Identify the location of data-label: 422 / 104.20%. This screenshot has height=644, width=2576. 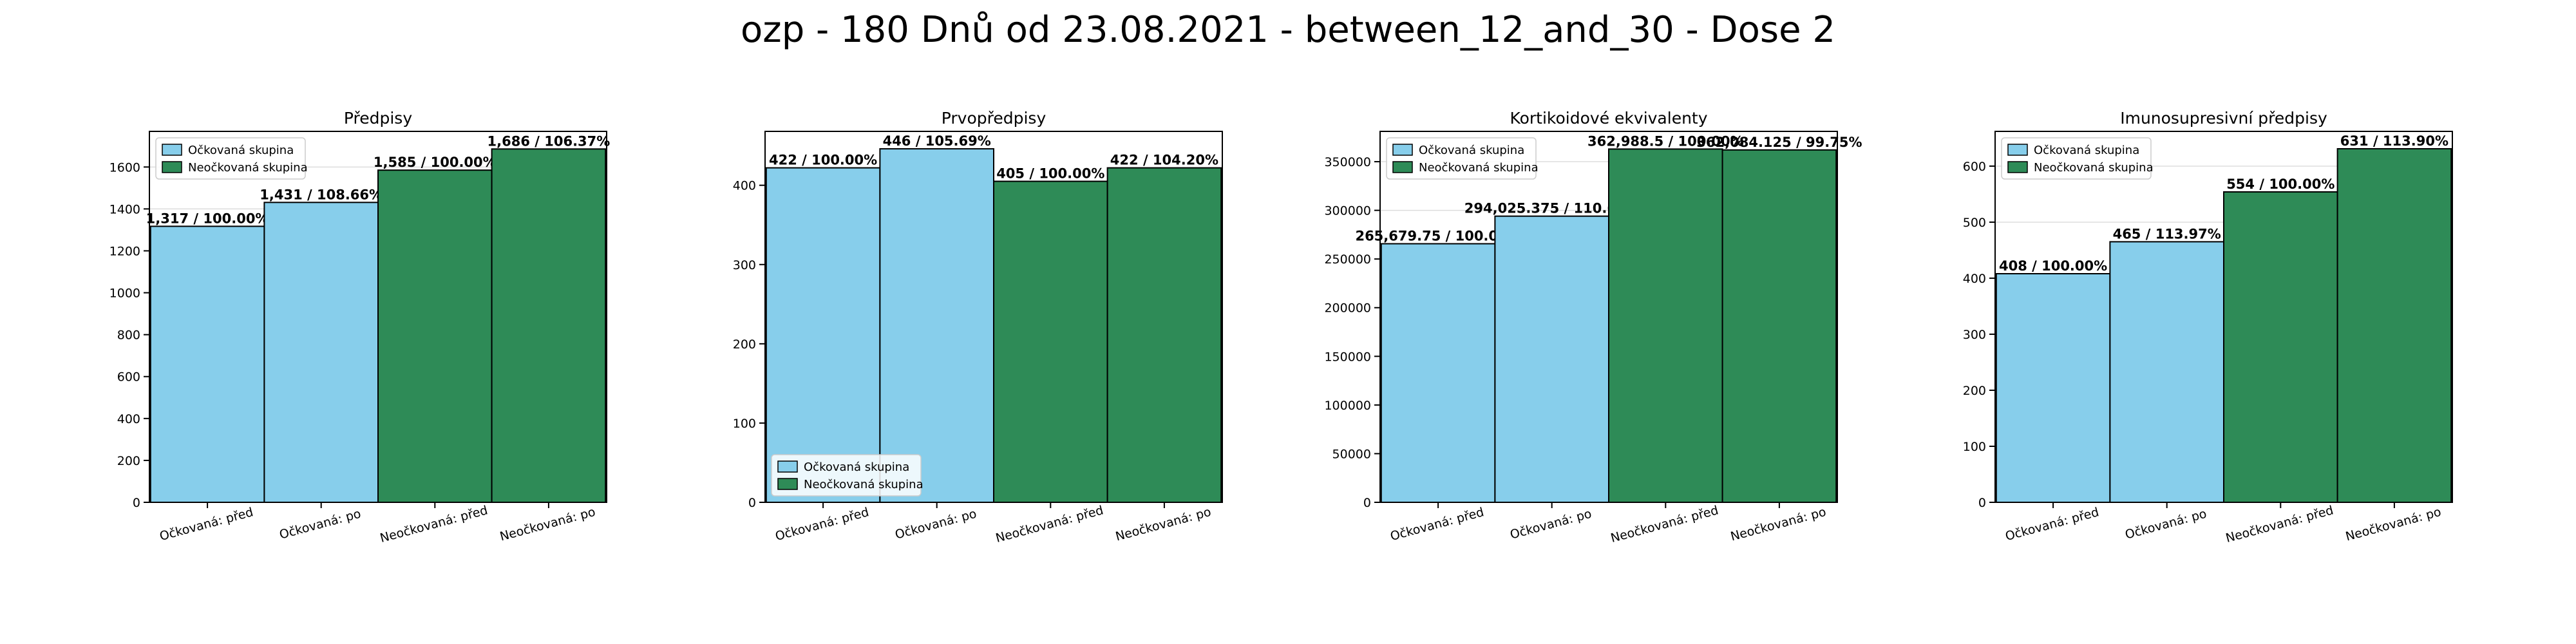
(1164, 160).